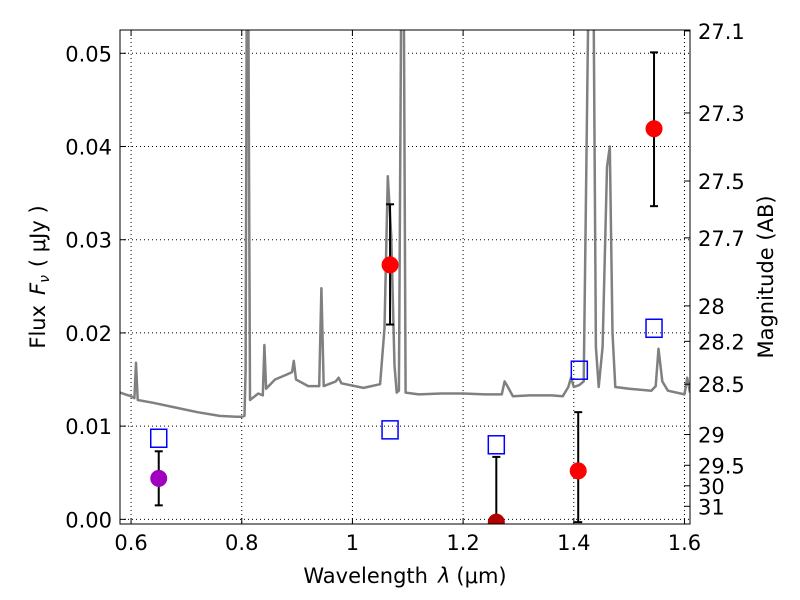 This screenshot has width=800, height=600. I want to click on y-tick-label: 0.02, so click(88, 334).